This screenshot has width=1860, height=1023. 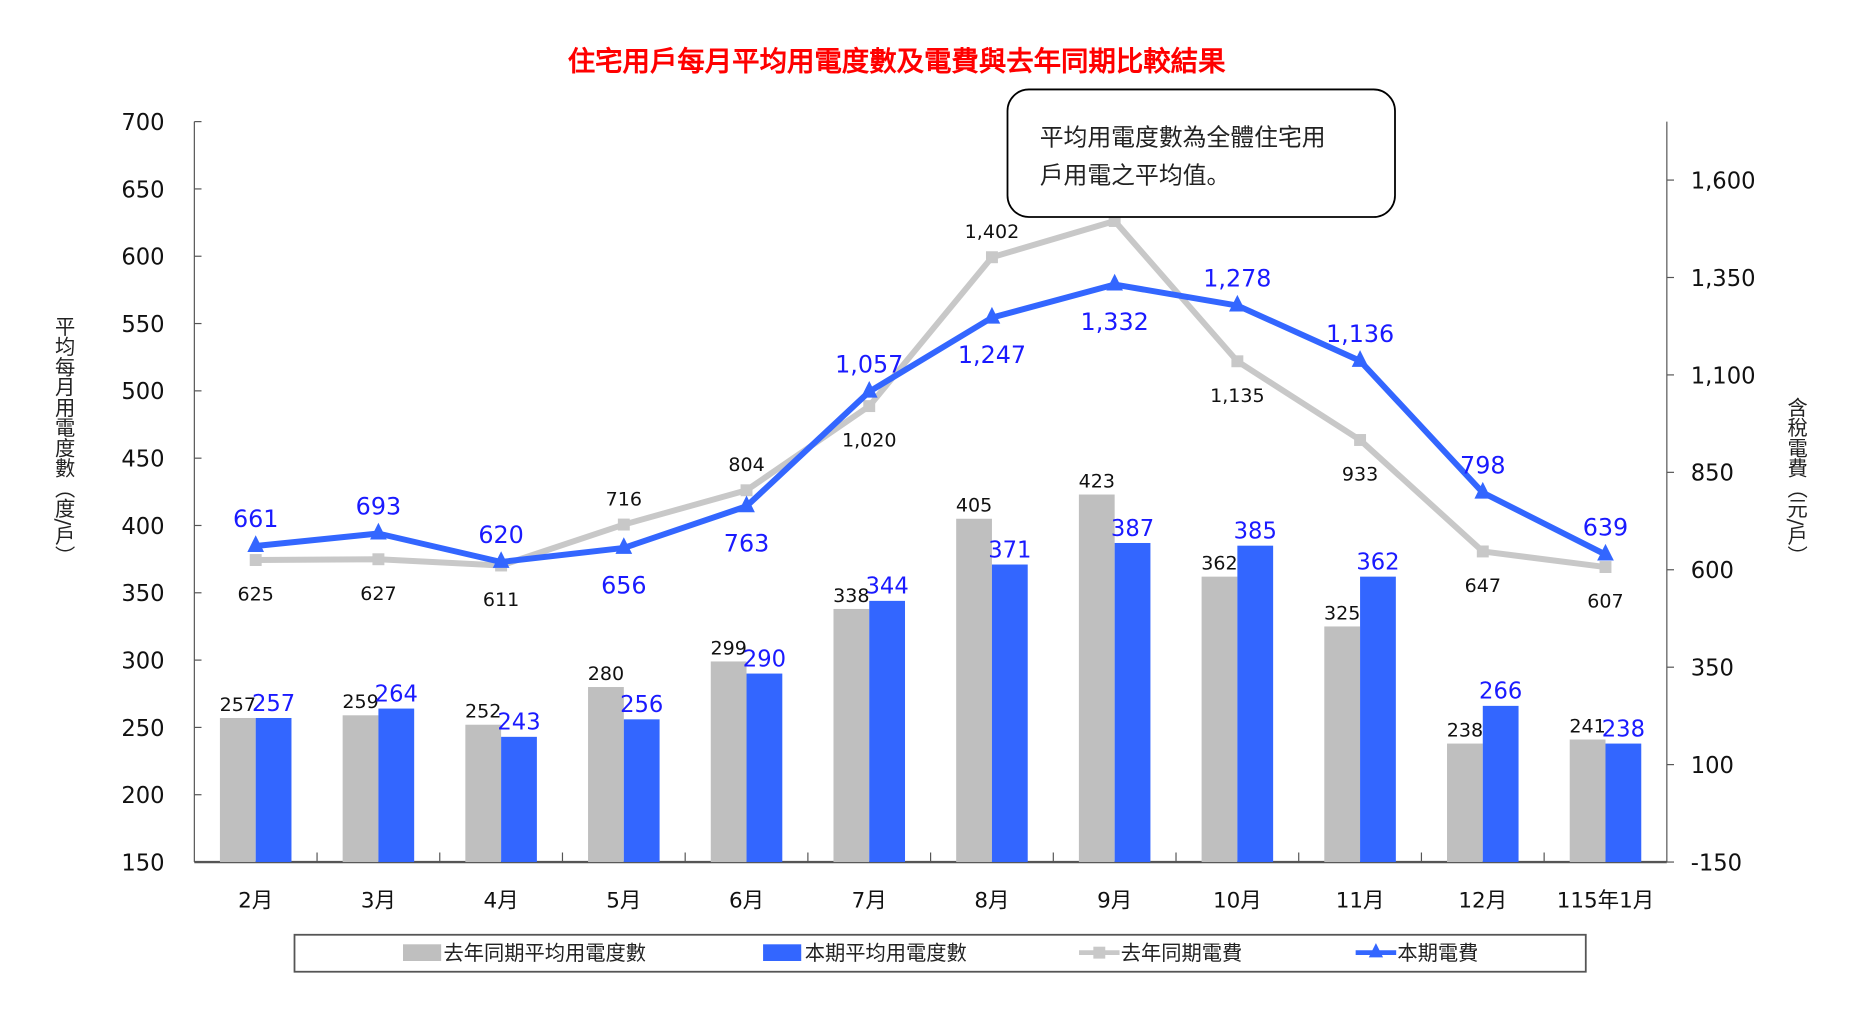 I want to click on legend-marker-square, so click(x=1099, y=952).